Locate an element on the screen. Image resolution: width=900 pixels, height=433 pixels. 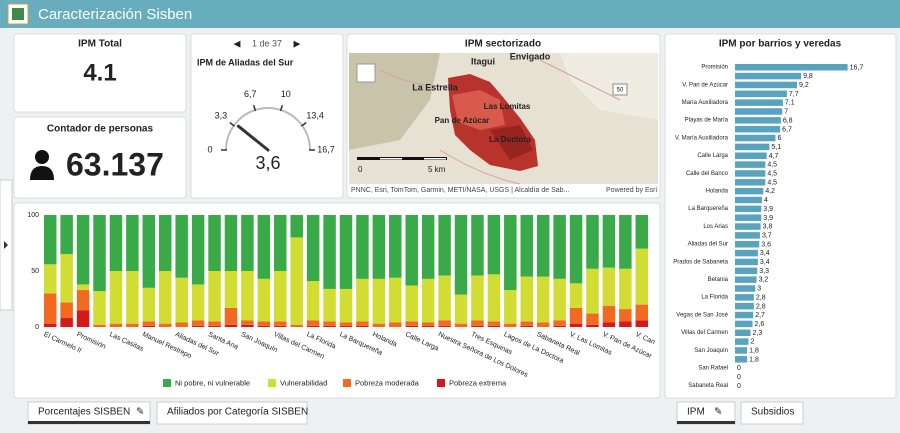
y-tick-label: Promisión is located at coordinates (714, 68).